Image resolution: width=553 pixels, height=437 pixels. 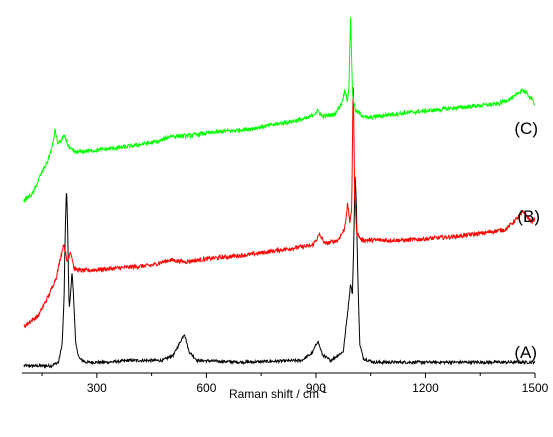 What do you see at coordinates (528, 216) in the screenshot?
I see `series-label-2: (B)` at bounding box center [528, 216].